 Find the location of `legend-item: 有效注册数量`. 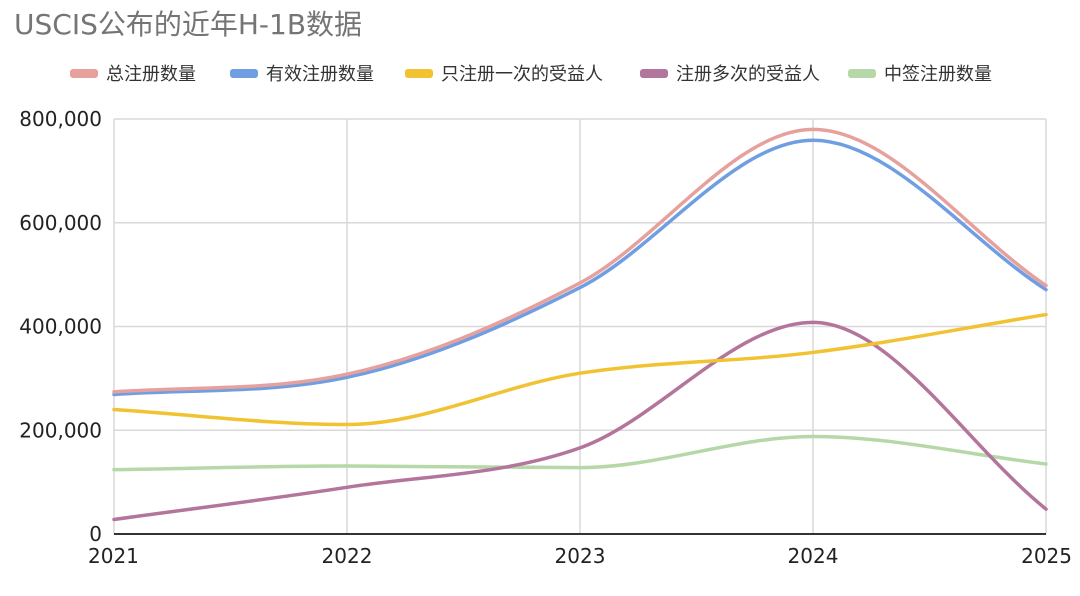

legend-item: 有效注册数量 is located at coordinates (302, 74).